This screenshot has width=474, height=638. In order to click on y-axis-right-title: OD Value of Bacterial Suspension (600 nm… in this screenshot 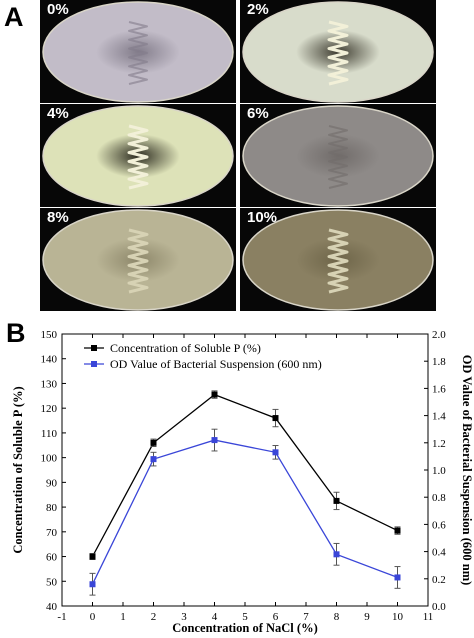, I will do `click(467, 470)`.